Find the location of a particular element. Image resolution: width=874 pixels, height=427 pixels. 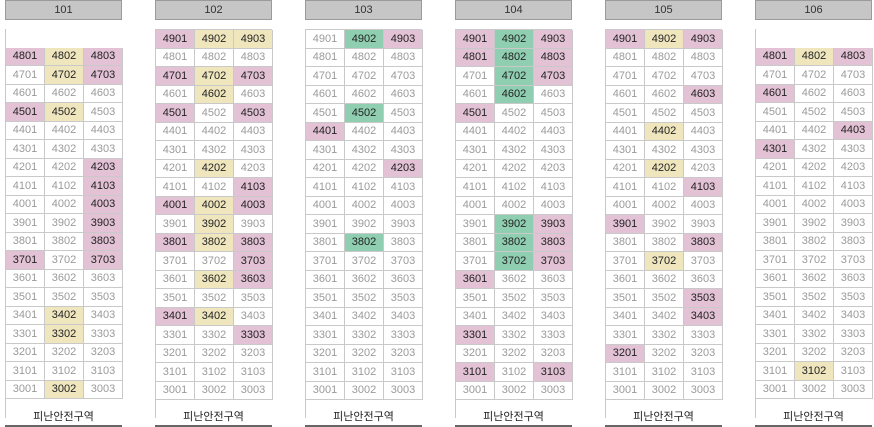

unit-cell: 4203 is located at coordinates (853, 167).